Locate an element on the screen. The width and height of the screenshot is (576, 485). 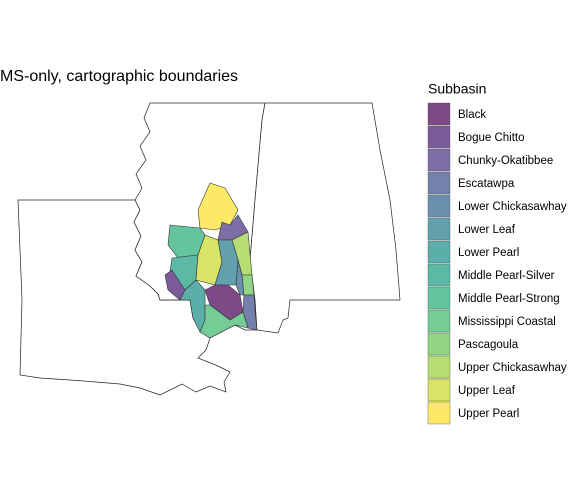
legend-label: Upper Pearl is located at coordinates (488, 414).